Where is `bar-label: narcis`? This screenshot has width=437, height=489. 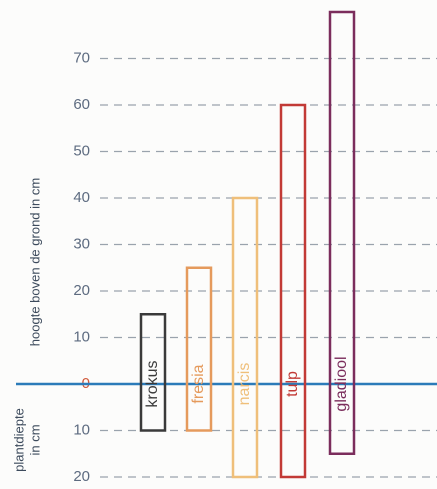 bar-label: narcis is located at coordinates (244, 384).